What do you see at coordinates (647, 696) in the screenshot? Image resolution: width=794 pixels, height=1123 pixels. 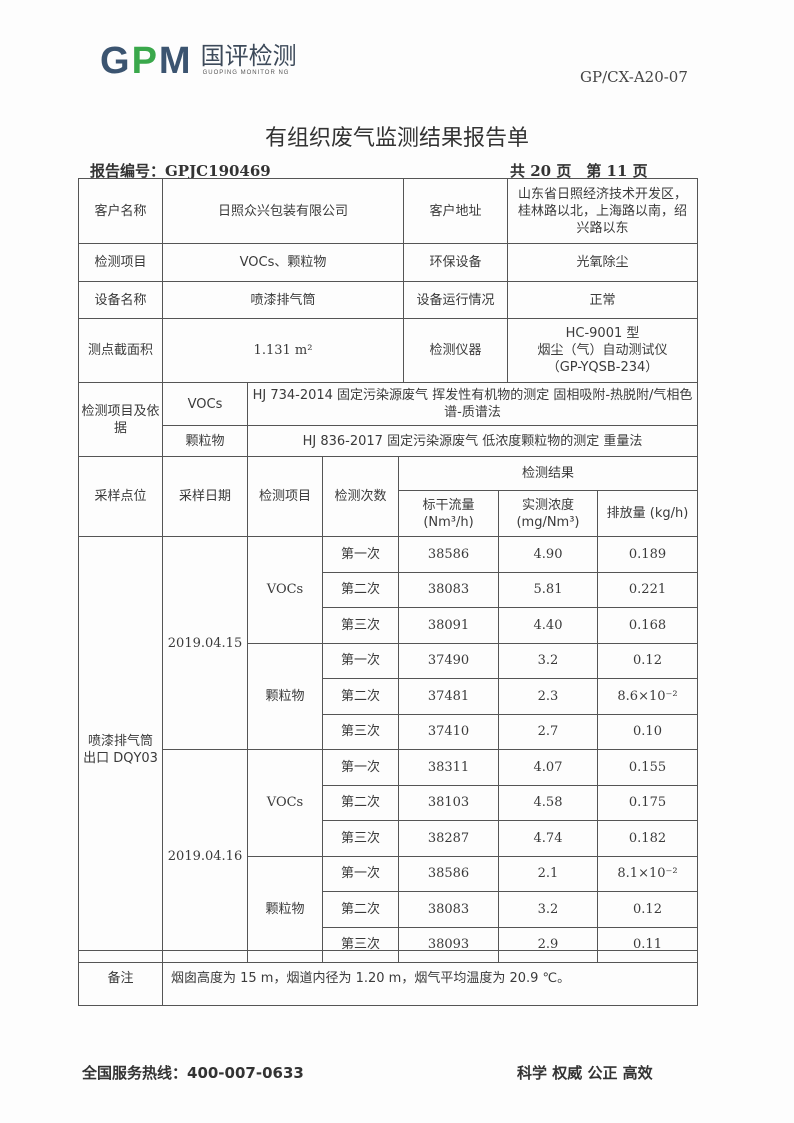 I see `emission-value: 8.6×10⁻²` at bounding box center [647, 696].